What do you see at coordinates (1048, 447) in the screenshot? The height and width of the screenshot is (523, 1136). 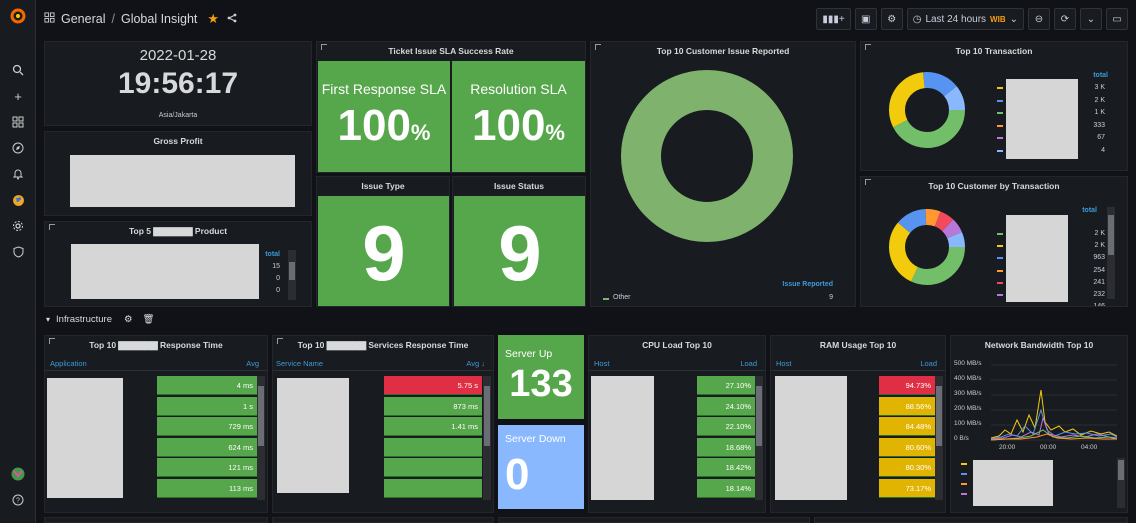 I see `x-tick-label: 00:00` at bounding box center [1048, 447].